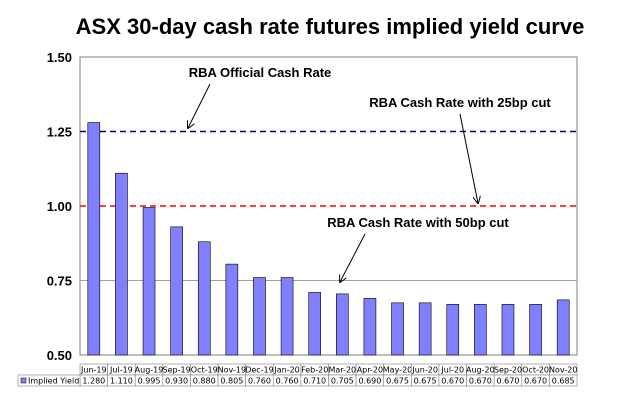  What do you see at coordinates (314, 370) in the screenshot?
I see `x-tick-label: Feb-20` at bounding box center [314, 370].